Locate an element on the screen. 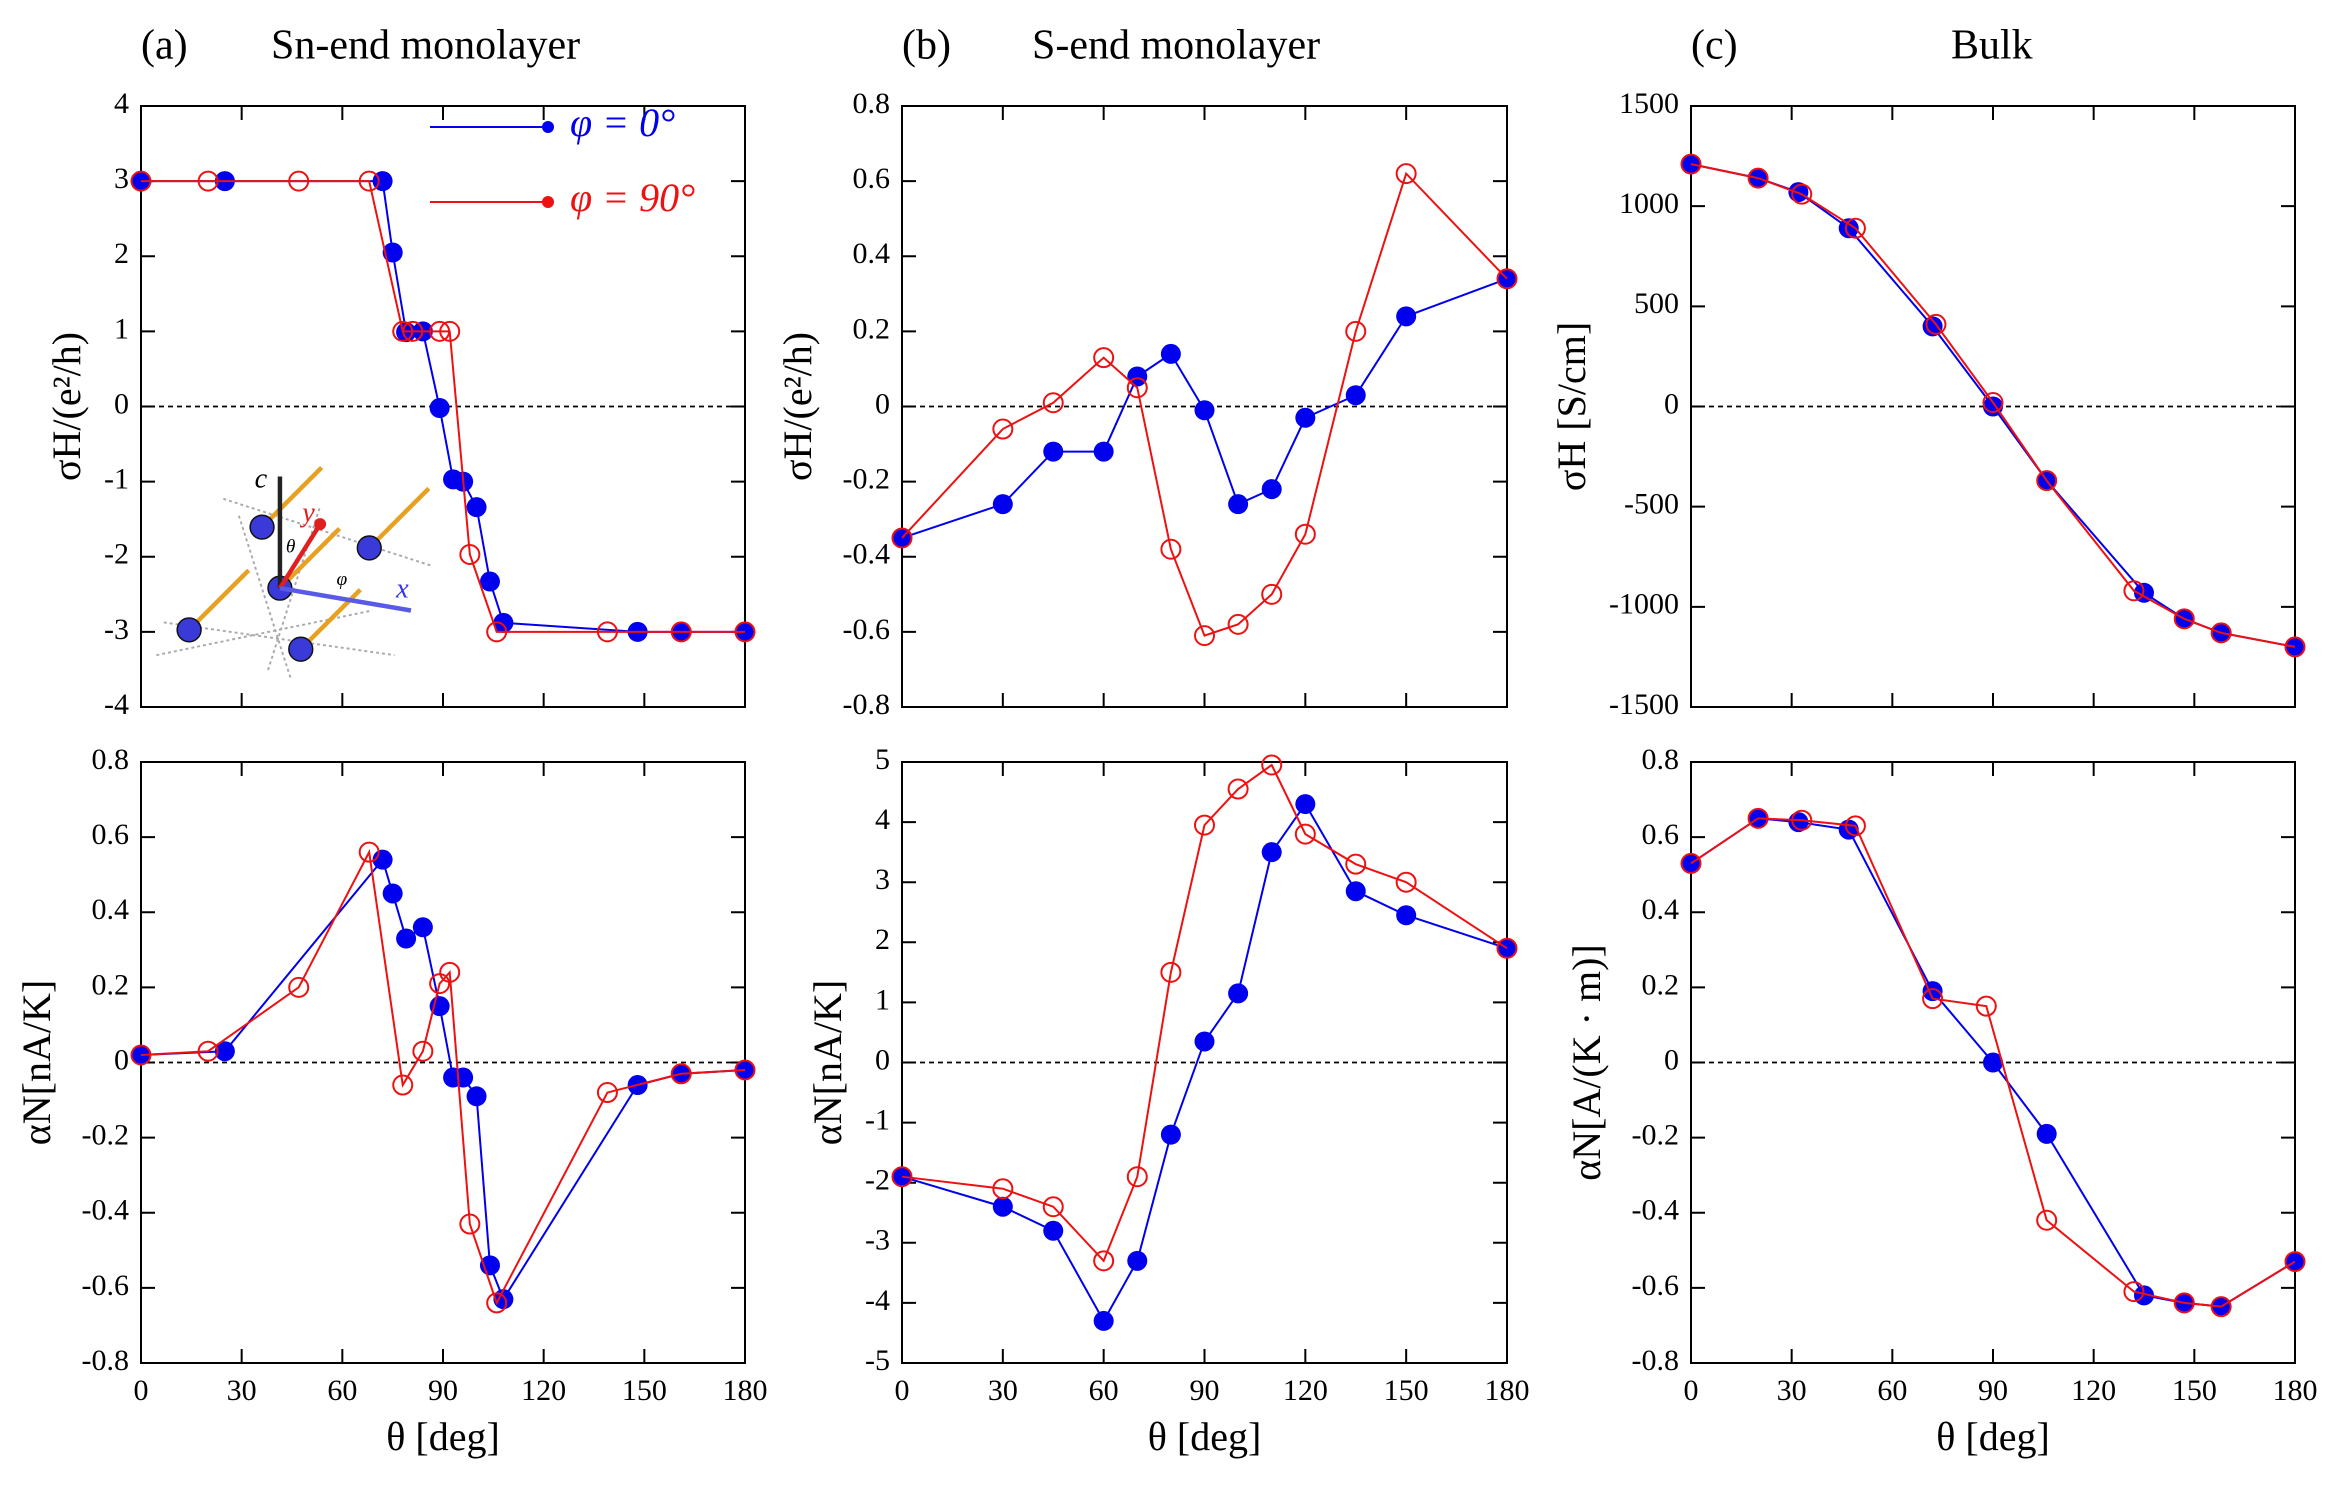 This screenshot has width=2335, height=1497. y-tick-label: -4 is located at coordinates (877, 1300).